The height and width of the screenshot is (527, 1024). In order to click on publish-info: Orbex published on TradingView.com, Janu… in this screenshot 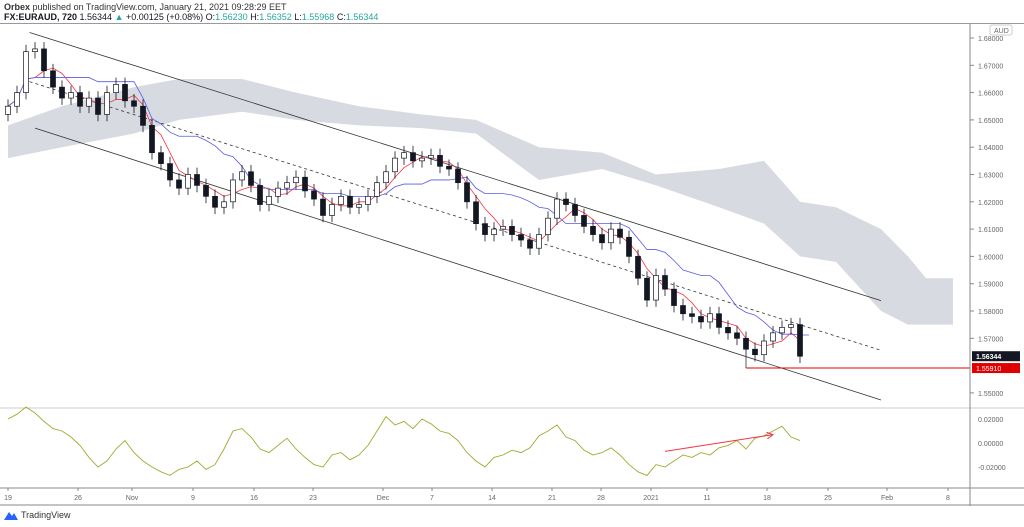, I will do `click(145, 7)`.